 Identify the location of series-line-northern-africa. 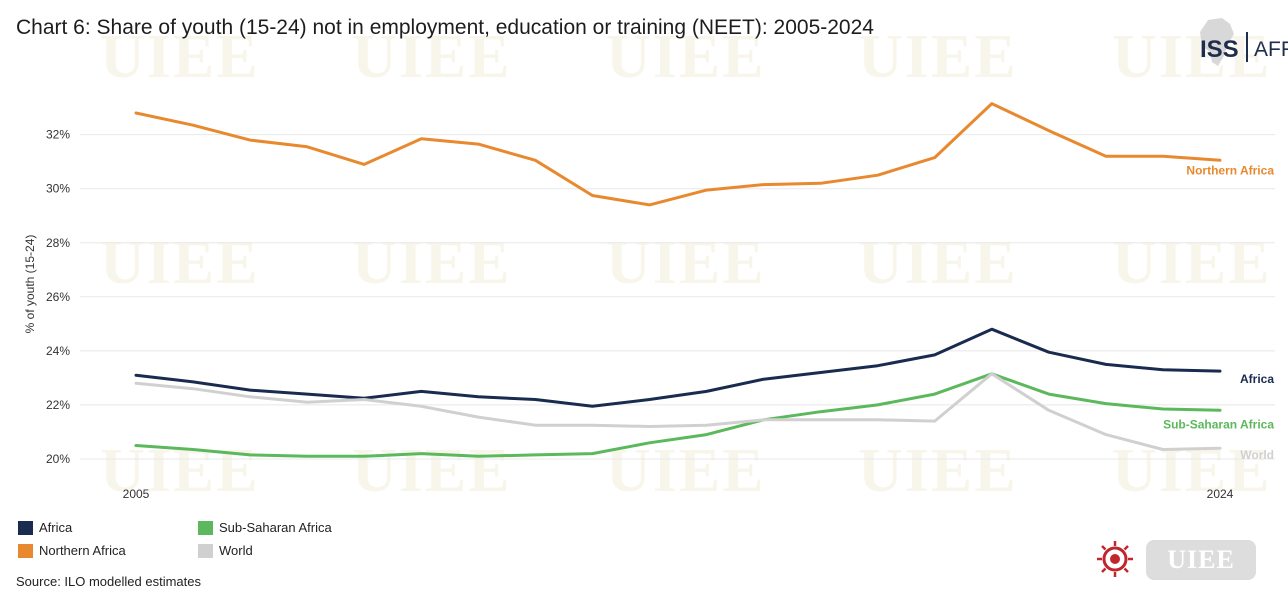
(678, 154).